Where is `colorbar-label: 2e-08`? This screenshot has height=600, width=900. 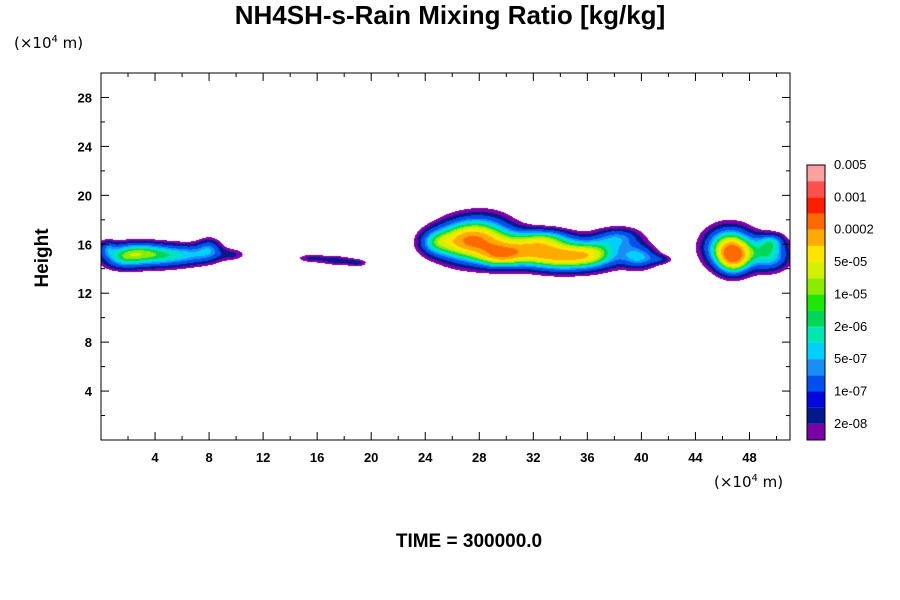 colorbar-label: 2e-08 is located at coordinates (850, 423).